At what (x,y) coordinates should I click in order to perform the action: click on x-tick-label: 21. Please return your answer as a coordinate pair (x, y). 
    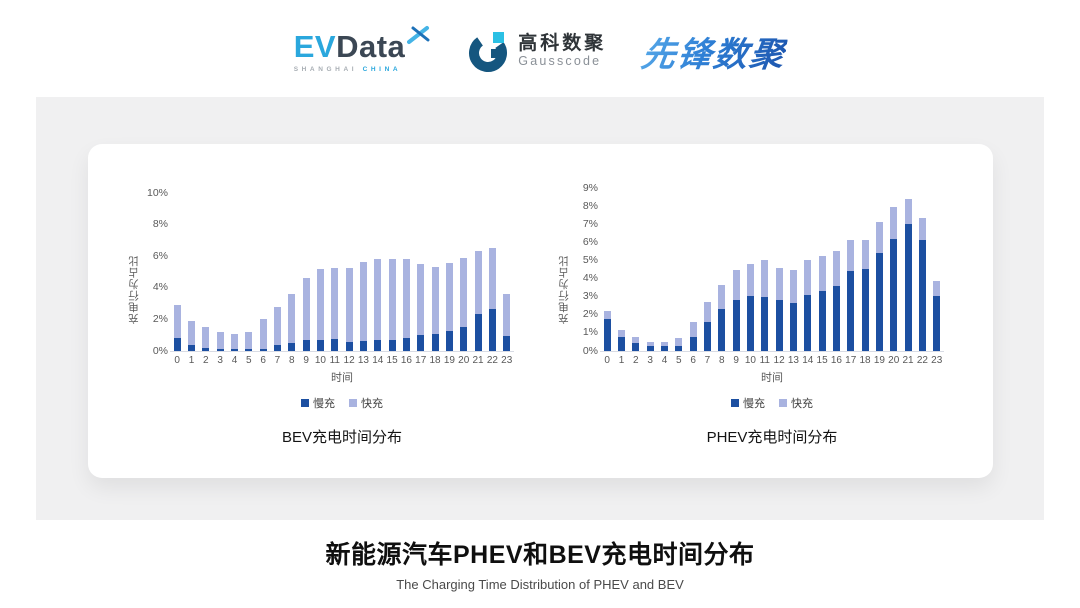
    Looking at the image, I should click on (478, 360).